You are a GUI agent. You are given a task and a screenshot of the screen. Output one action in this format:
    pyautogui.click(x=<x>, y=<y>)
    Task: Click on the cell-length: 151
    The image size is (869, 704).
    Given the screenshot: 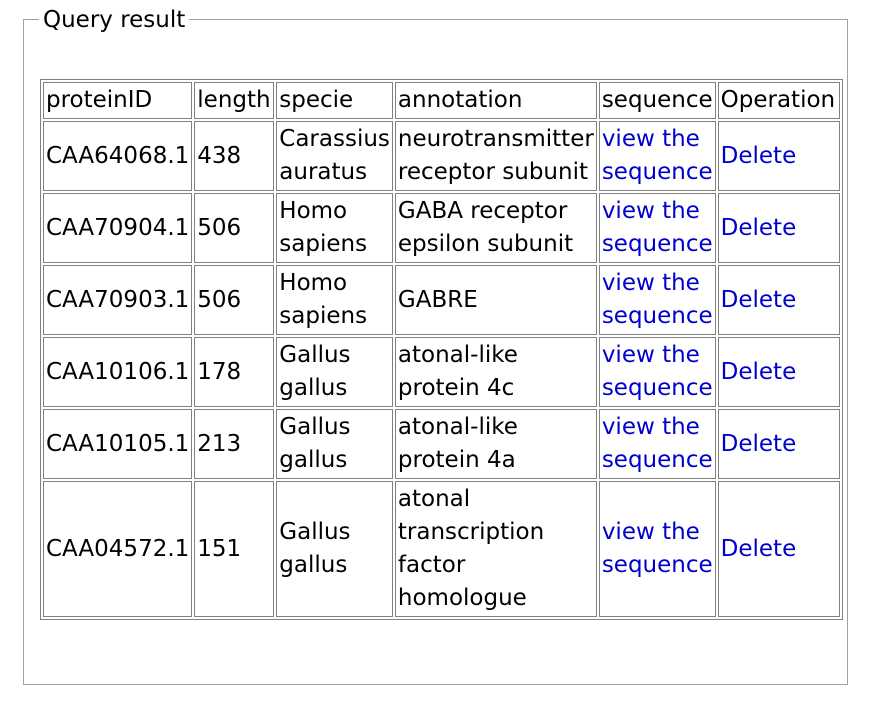 What is the action you would take?
    pyautogui.click(x=234, y=549)
    